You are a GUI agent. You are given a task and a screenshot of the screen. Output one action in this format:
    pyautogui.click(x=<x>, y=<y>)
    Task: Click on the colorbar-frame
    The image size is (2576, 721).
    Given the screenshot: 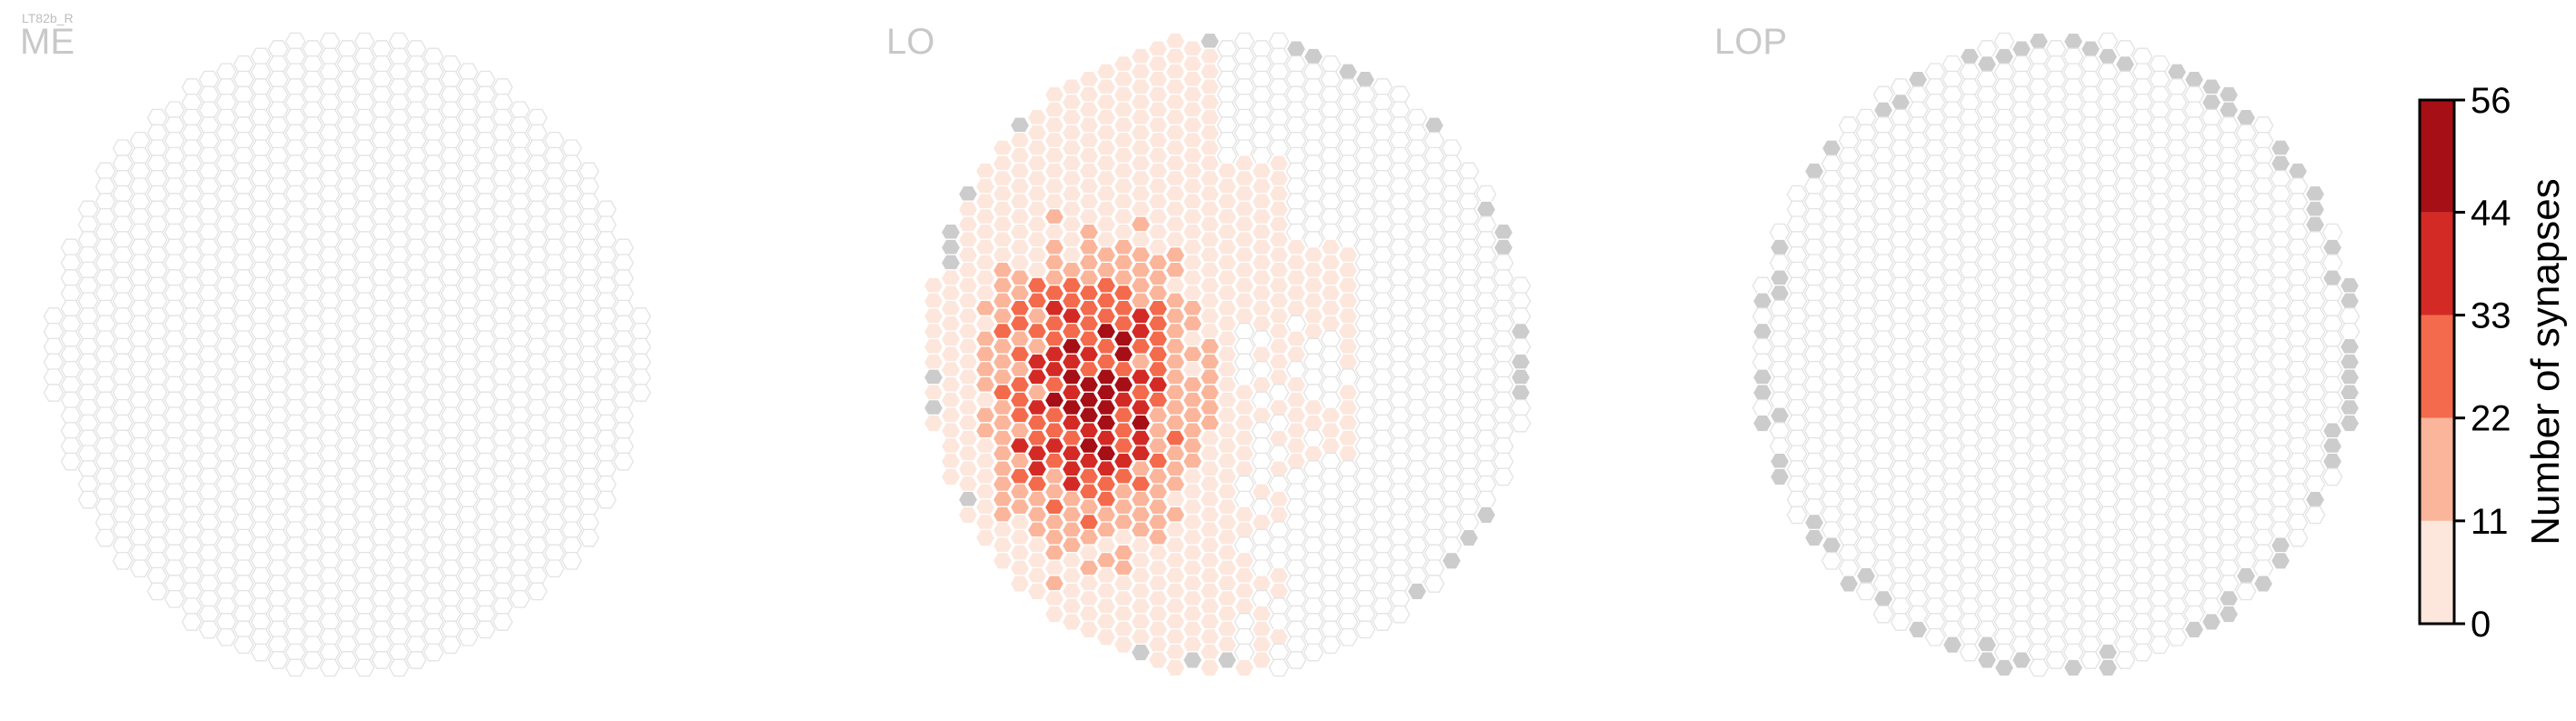 What is the action you would take?
    pyautogui.click(x=2437, y=362)
    